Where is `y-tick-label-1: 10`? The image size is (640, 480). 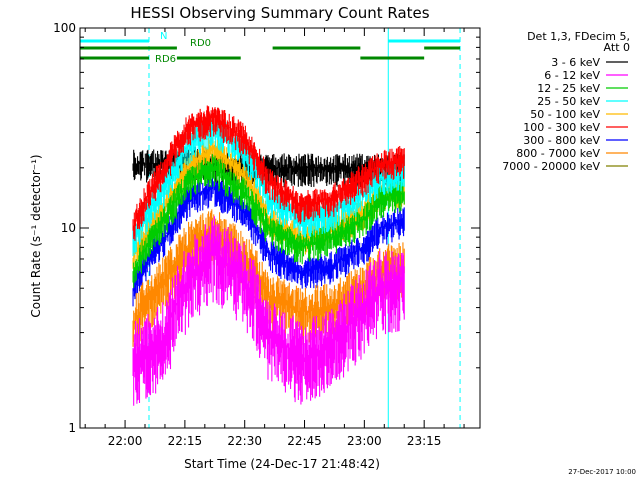
y-tick-label-1: 10 is located at coordinates (68, 228).